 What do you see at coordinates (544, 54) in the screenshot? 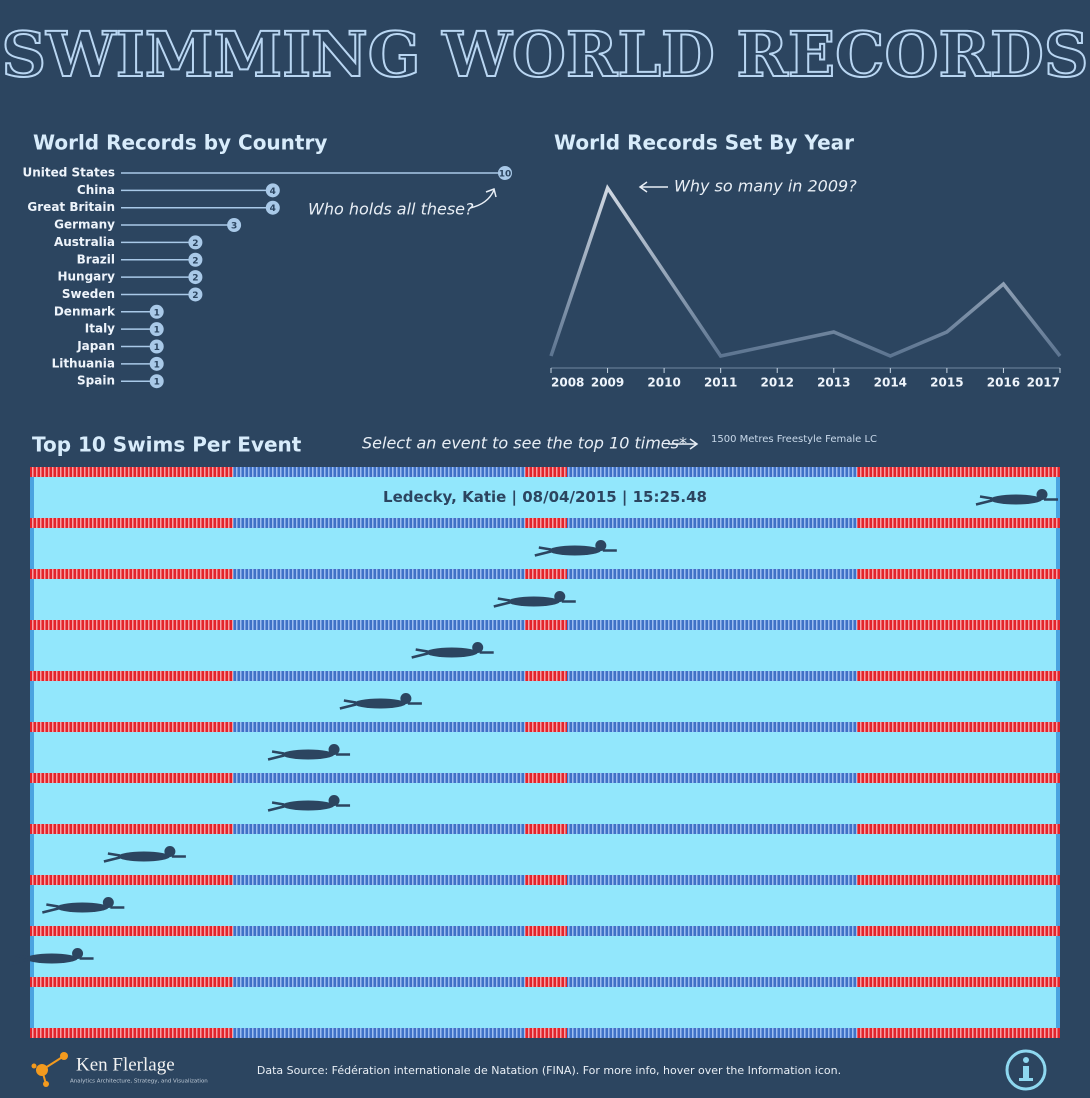
I see `page-title: SWIMMING WORLD RECORDS` at bounding box center [544, 54].